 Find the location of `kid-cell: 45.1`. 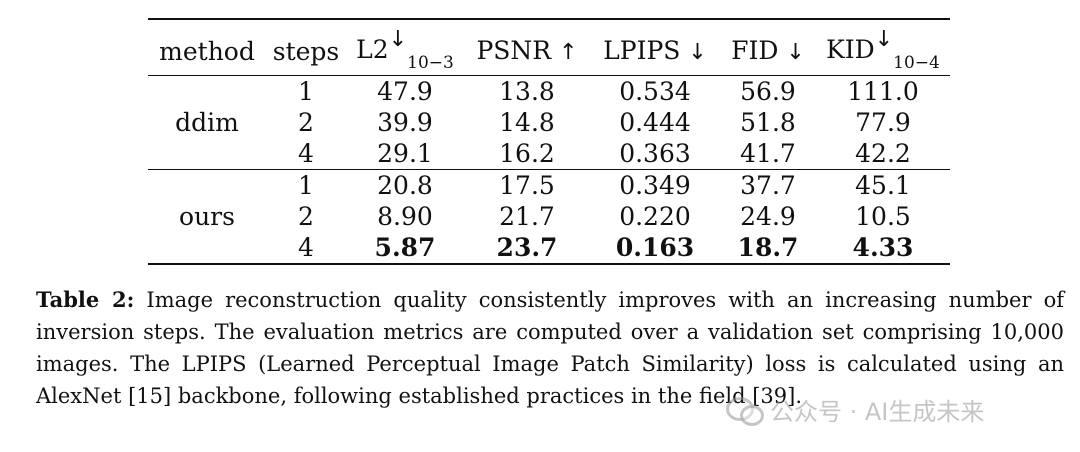

kid-cell: 45.1 is located at coordinates (883, 185).